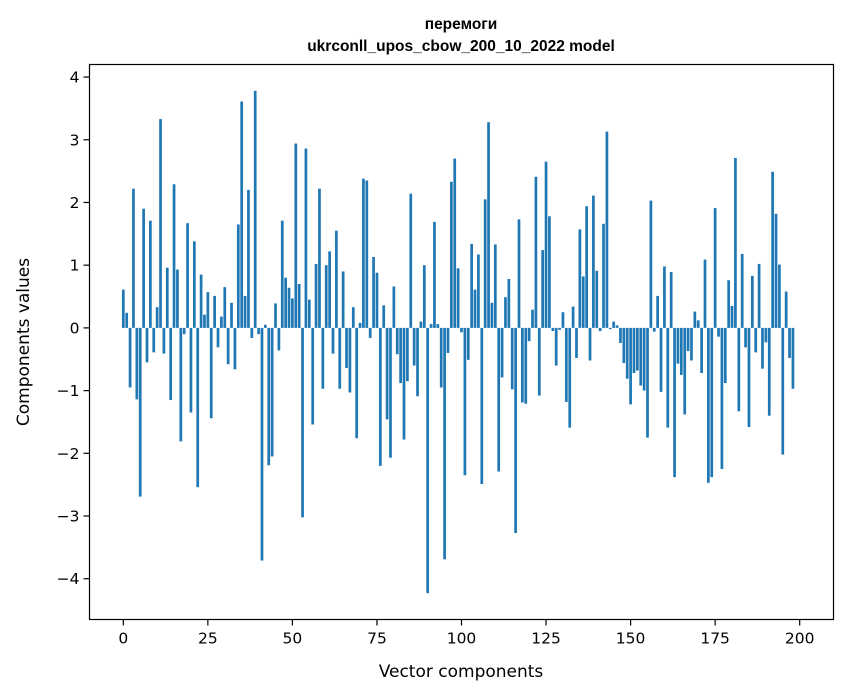  I want to click on y-axis-ticks: −4 −3 −2 −1 0 1 2 3 4, so click(73, 328).